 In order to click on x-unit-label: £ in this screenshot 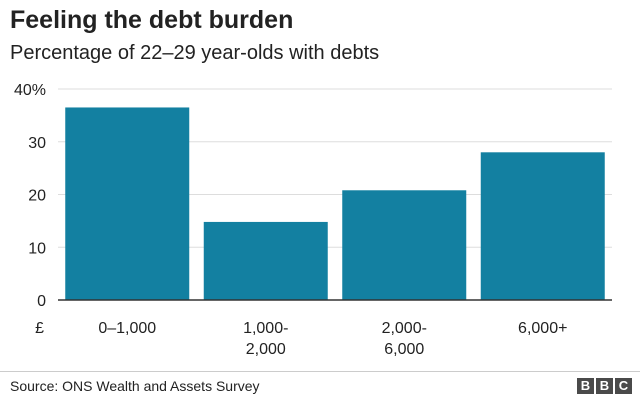, I will do `click(39, 328)`.